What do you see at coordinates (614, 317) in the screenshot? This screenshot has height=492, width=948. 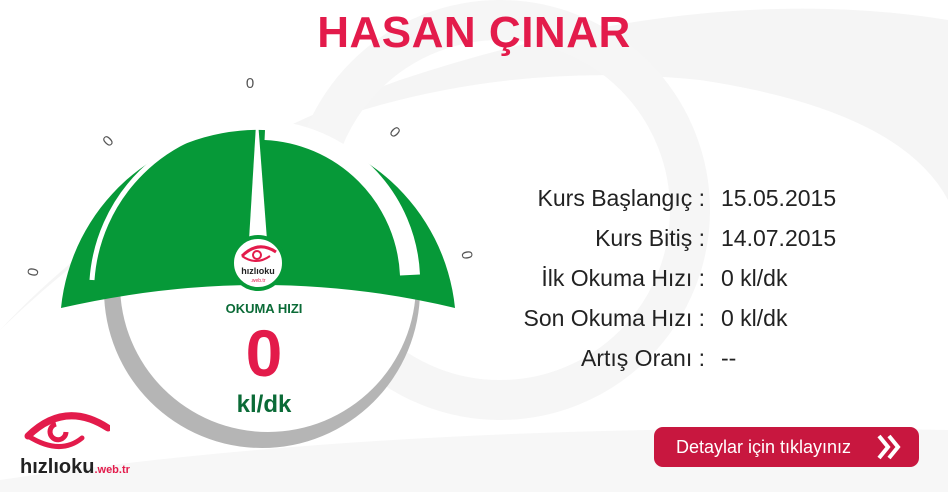 I see `info-label: Son Okuma Hızı :` at bounding box center [614, 317].